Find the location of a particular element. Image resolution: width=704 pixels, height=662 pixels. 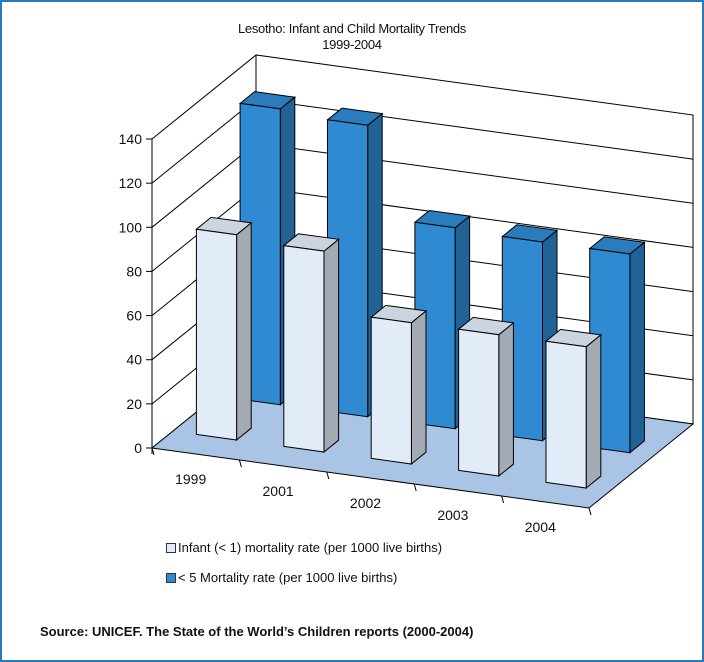

y-tick-label: 20 is located at coordinates (134, 404).